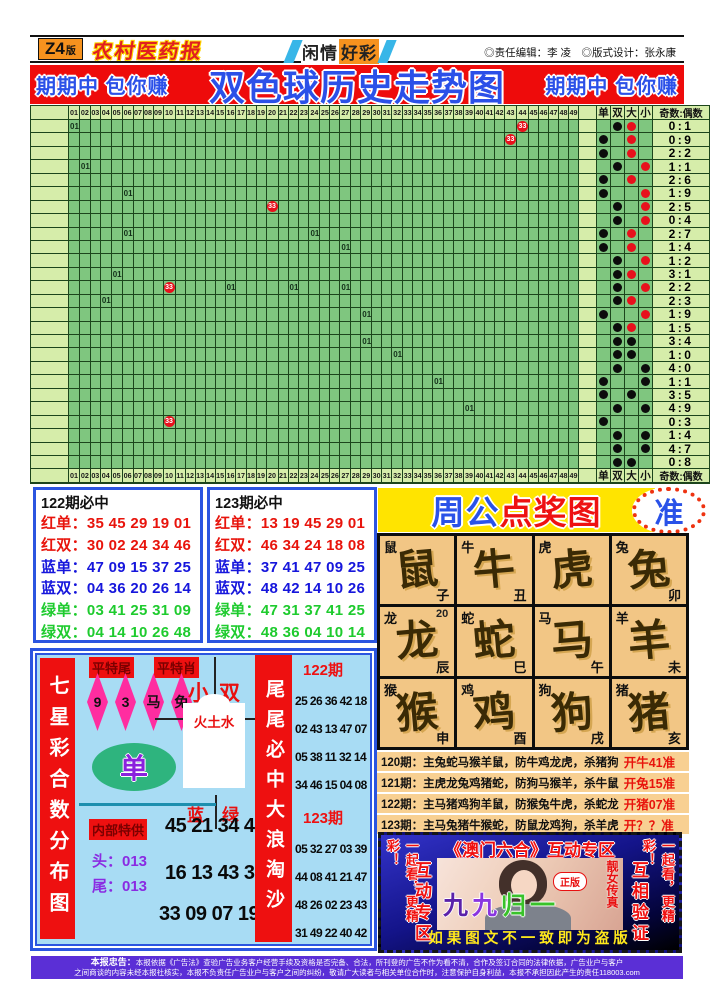 This screenshot has width=714, height=1008. I want to click on prediction-numbers: 13 19 45 29 01, so click(313, 523).